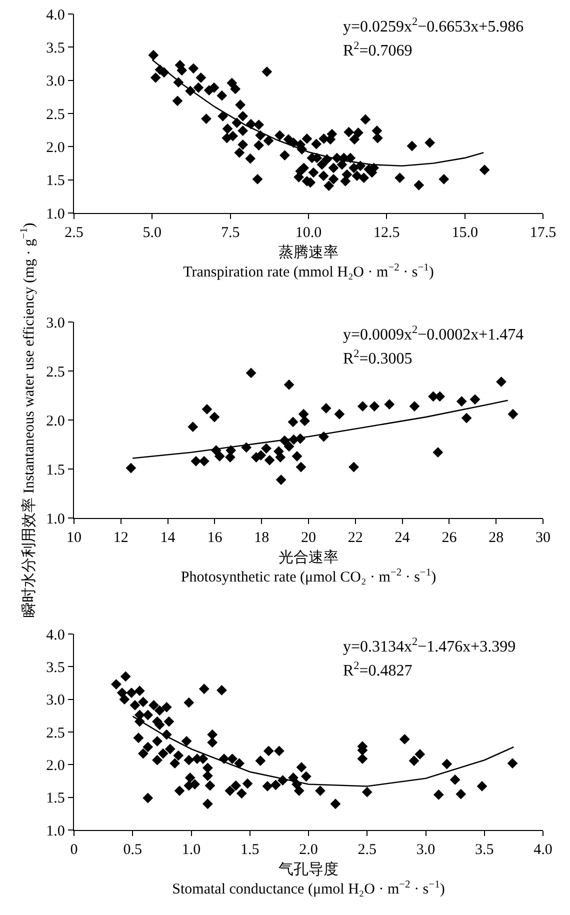 Image resolution: width=570 pixels, height=915 pixels. I want to click on annotation: R$^{2}$=0.4827, so click(377, 670).